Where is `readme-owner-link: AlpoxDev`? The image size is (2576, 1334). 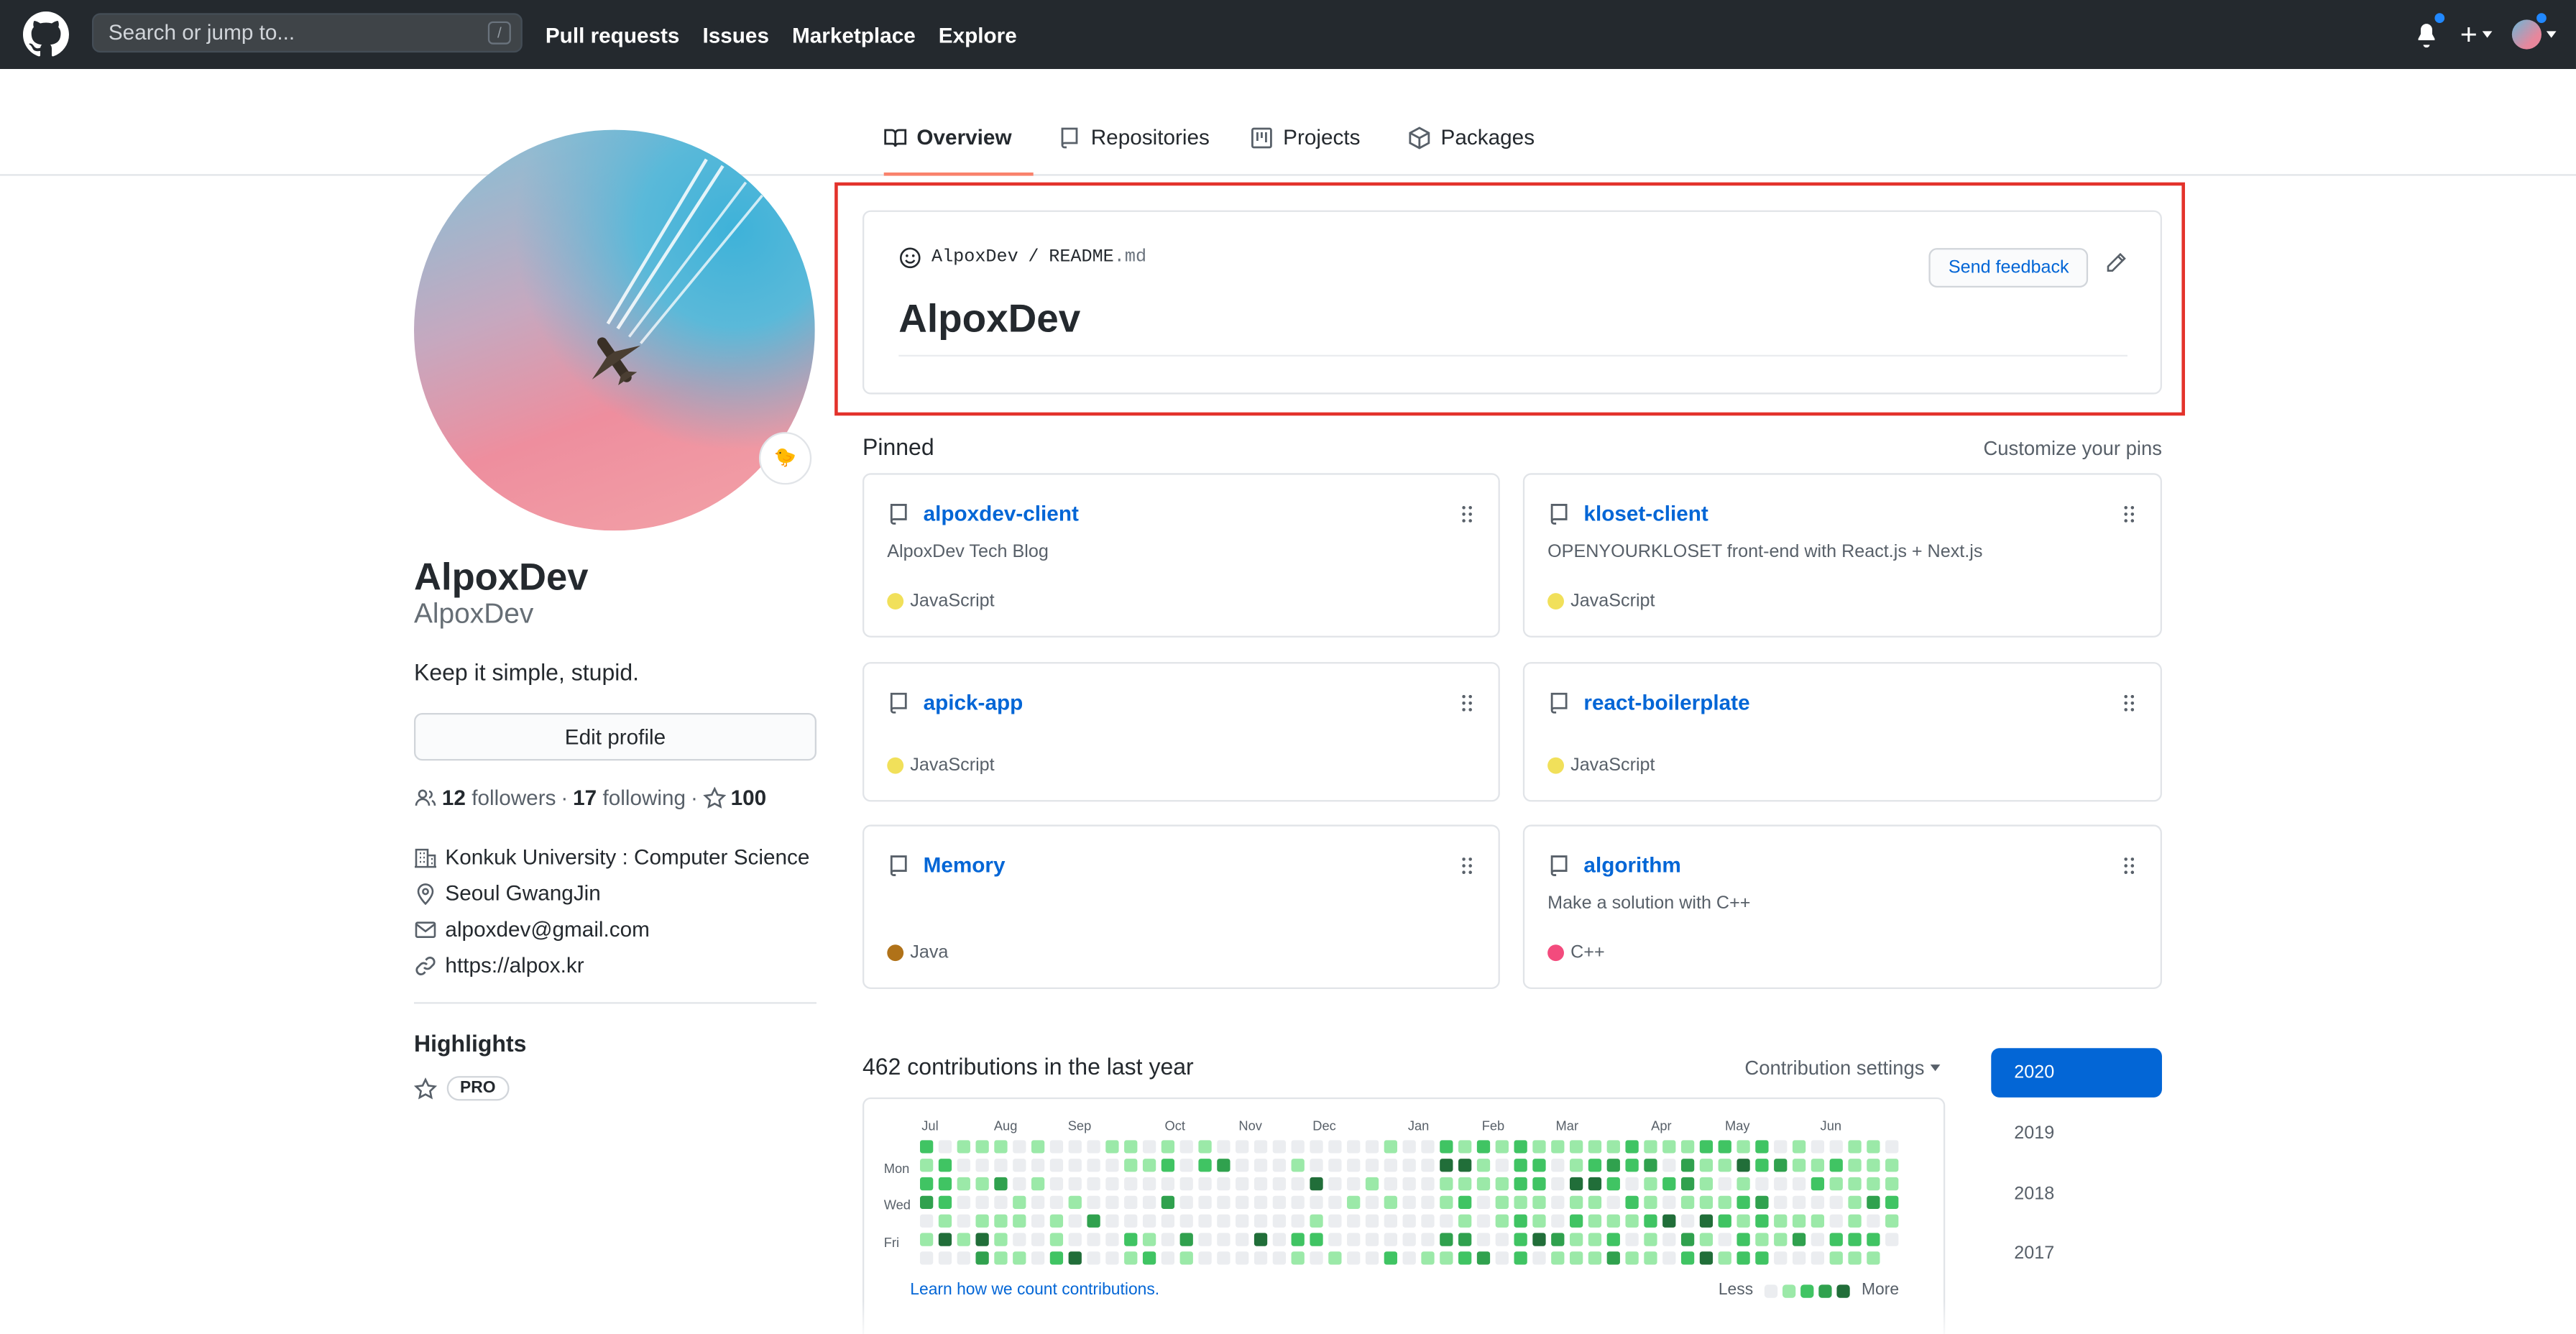
readme-owner-link: AlpoxDev is located at coordinates (974, 258).